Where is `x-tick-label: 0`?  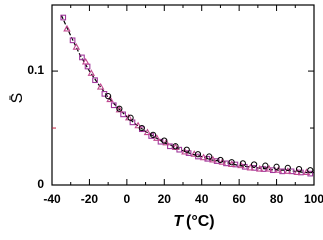
x-tick-label: 0 is located at coordinates (127, 199).